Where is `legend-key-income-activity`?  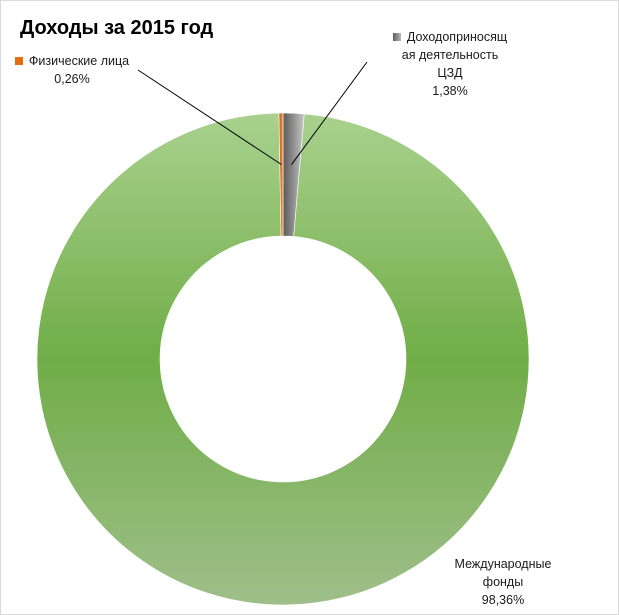
legend-key-income-activity is located at coordinates (396, 37).